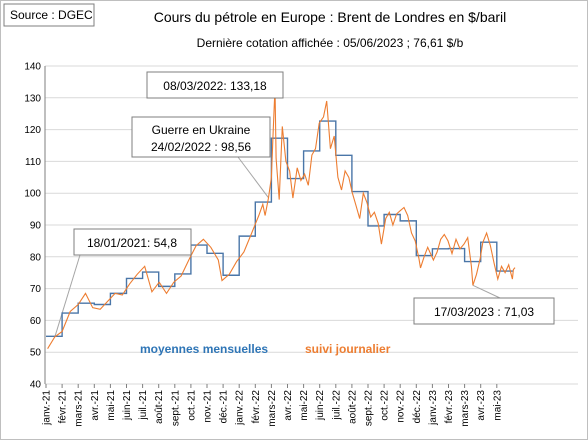 This screenshot has height=440, width=588. What do you see at coordinates (449, 407) in the screenshot?
I see `x-tick-label: févr.-23` at bounding box center [449, 407].